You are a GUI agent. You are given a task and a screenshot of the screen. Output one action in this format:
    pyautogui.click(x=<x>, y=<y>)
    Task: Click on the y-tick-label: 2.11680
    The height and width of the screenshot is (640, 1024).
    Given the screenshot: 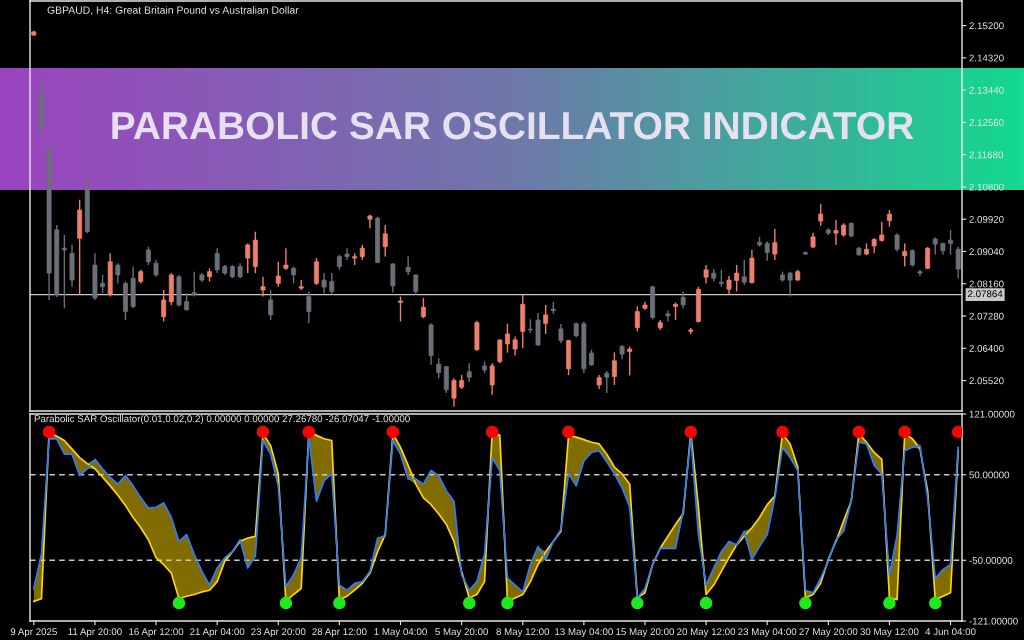 What is the action you would take?
    pyautogui.click(x=986, y=155)
    